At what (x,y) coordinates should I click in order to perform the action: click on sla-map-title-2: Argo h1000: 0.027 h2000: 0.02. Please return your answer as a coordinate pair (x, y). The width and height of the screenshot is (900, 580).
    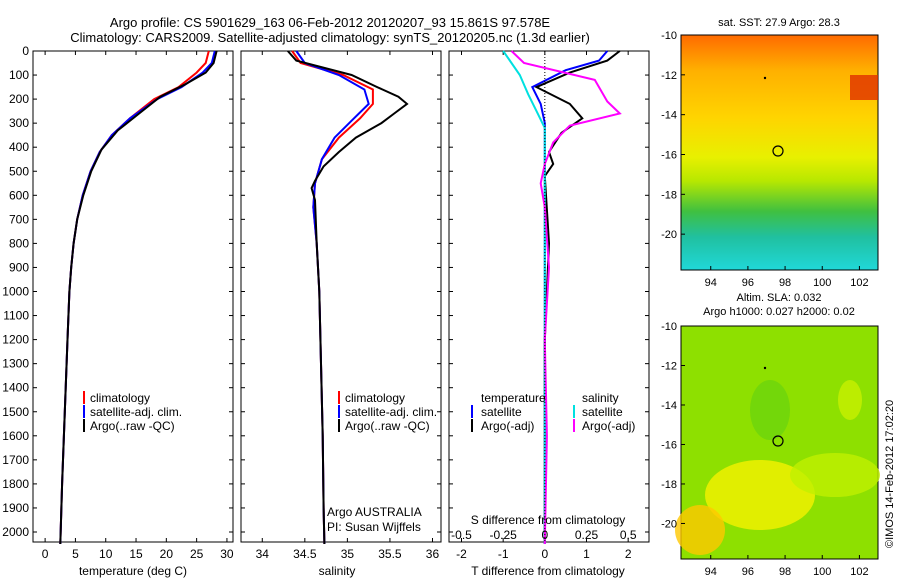
    Looking at the image, I should click on (779, 312).